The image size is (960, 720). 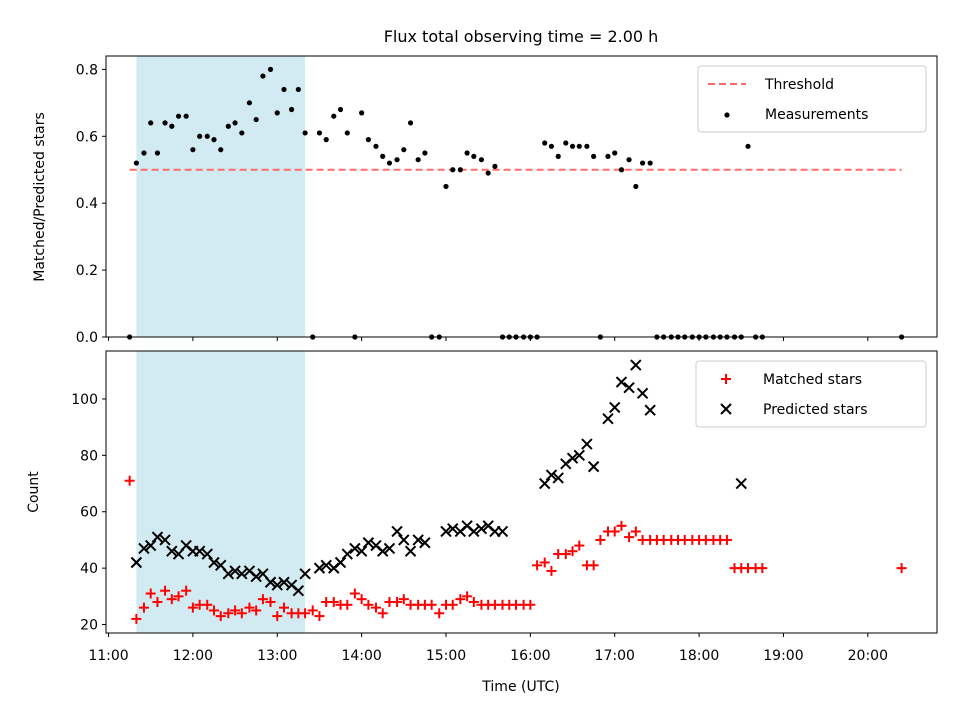 What do you see at coordinates (87, 204) in the screenshot?
I see `y-tick-label: 0.4` at bounding box center [87, 204].